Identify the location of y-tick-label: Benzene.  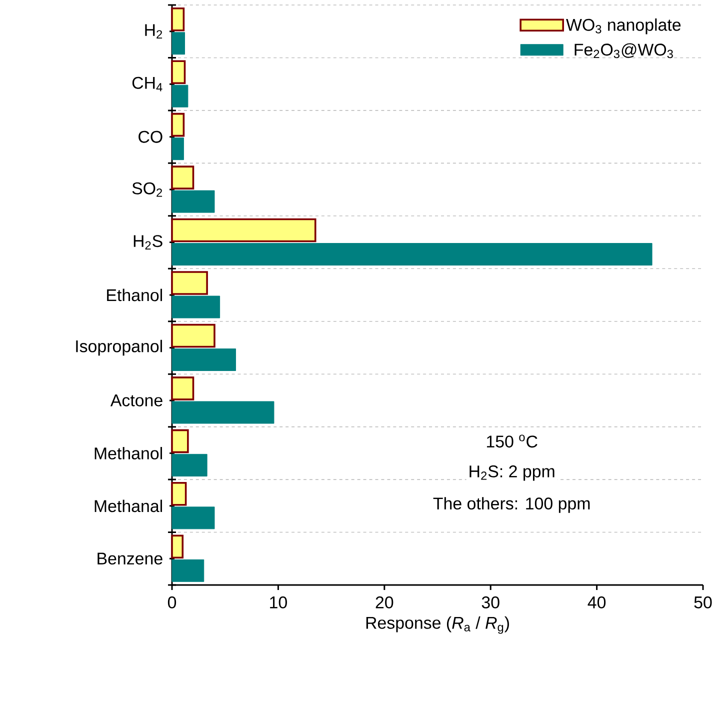
(130, 558).